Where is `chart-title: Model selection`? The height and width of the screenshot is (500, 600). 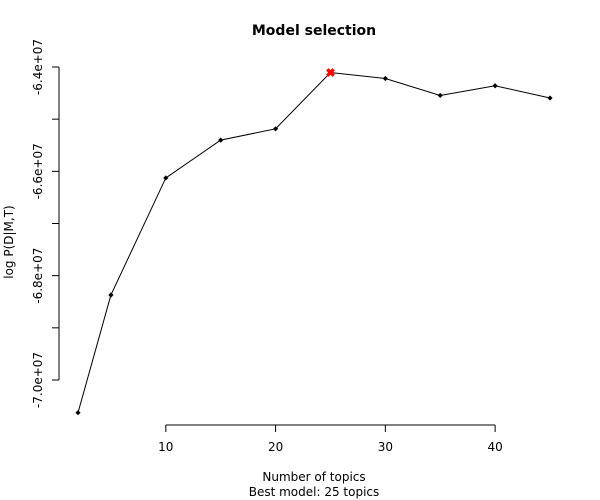 chart-title: Model selection is located at coordinates (314, 31).